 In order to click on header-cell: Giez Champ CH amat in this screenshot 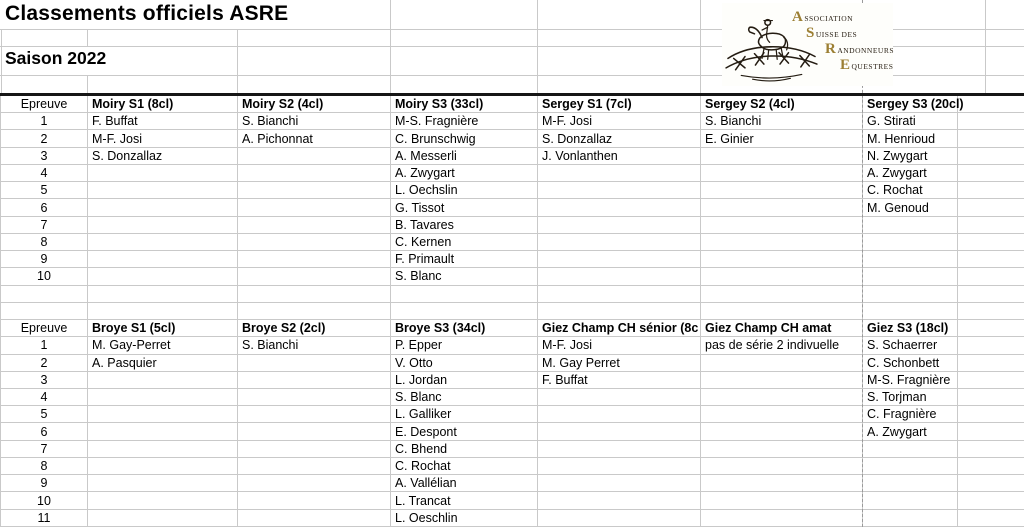, I will do `click(782, 329)`.